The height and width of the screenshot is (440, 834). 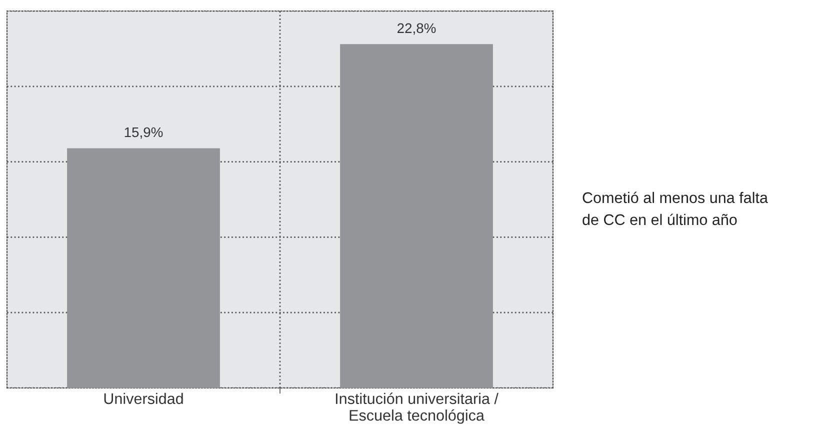 What do you see at coordinates (143, 133) in the screenshot?
I see `data-label: 15,9%` at bounding box center [143, 133].